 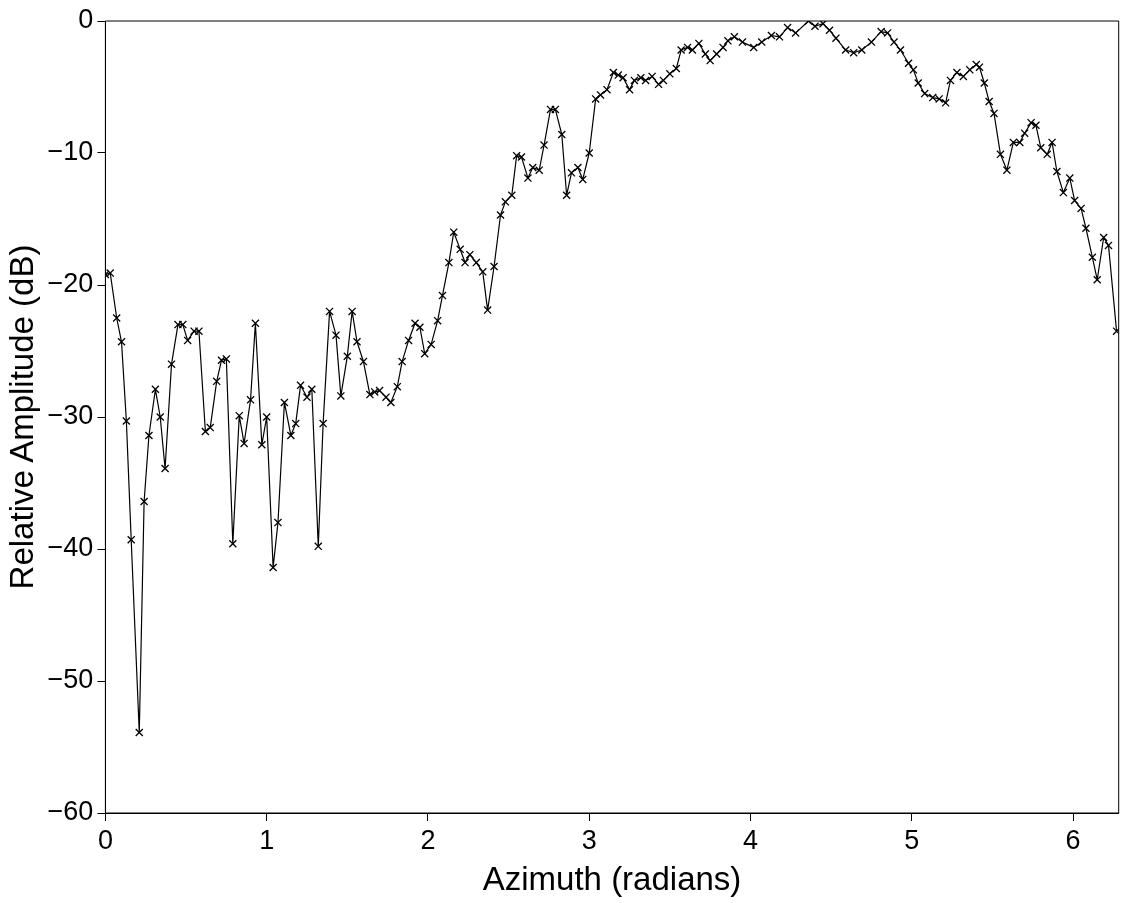 What do you see at coordinates (428, 839) in the screenshot?
I see `x-tick-label: 2` at bounding box center [428, 839].